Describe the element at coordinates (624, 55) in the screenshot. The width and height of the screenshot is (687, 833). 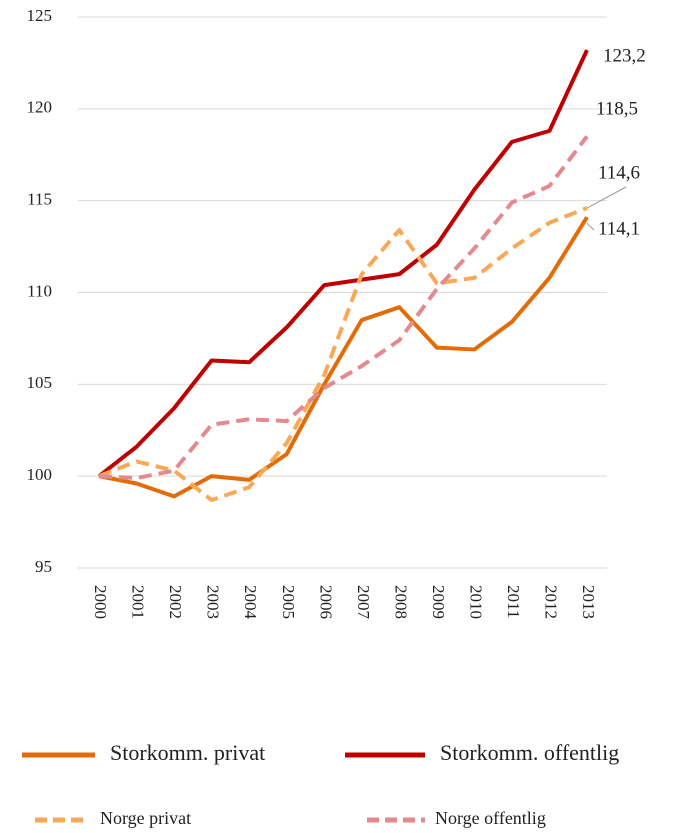
I see `data-label: 123,2` at that location.